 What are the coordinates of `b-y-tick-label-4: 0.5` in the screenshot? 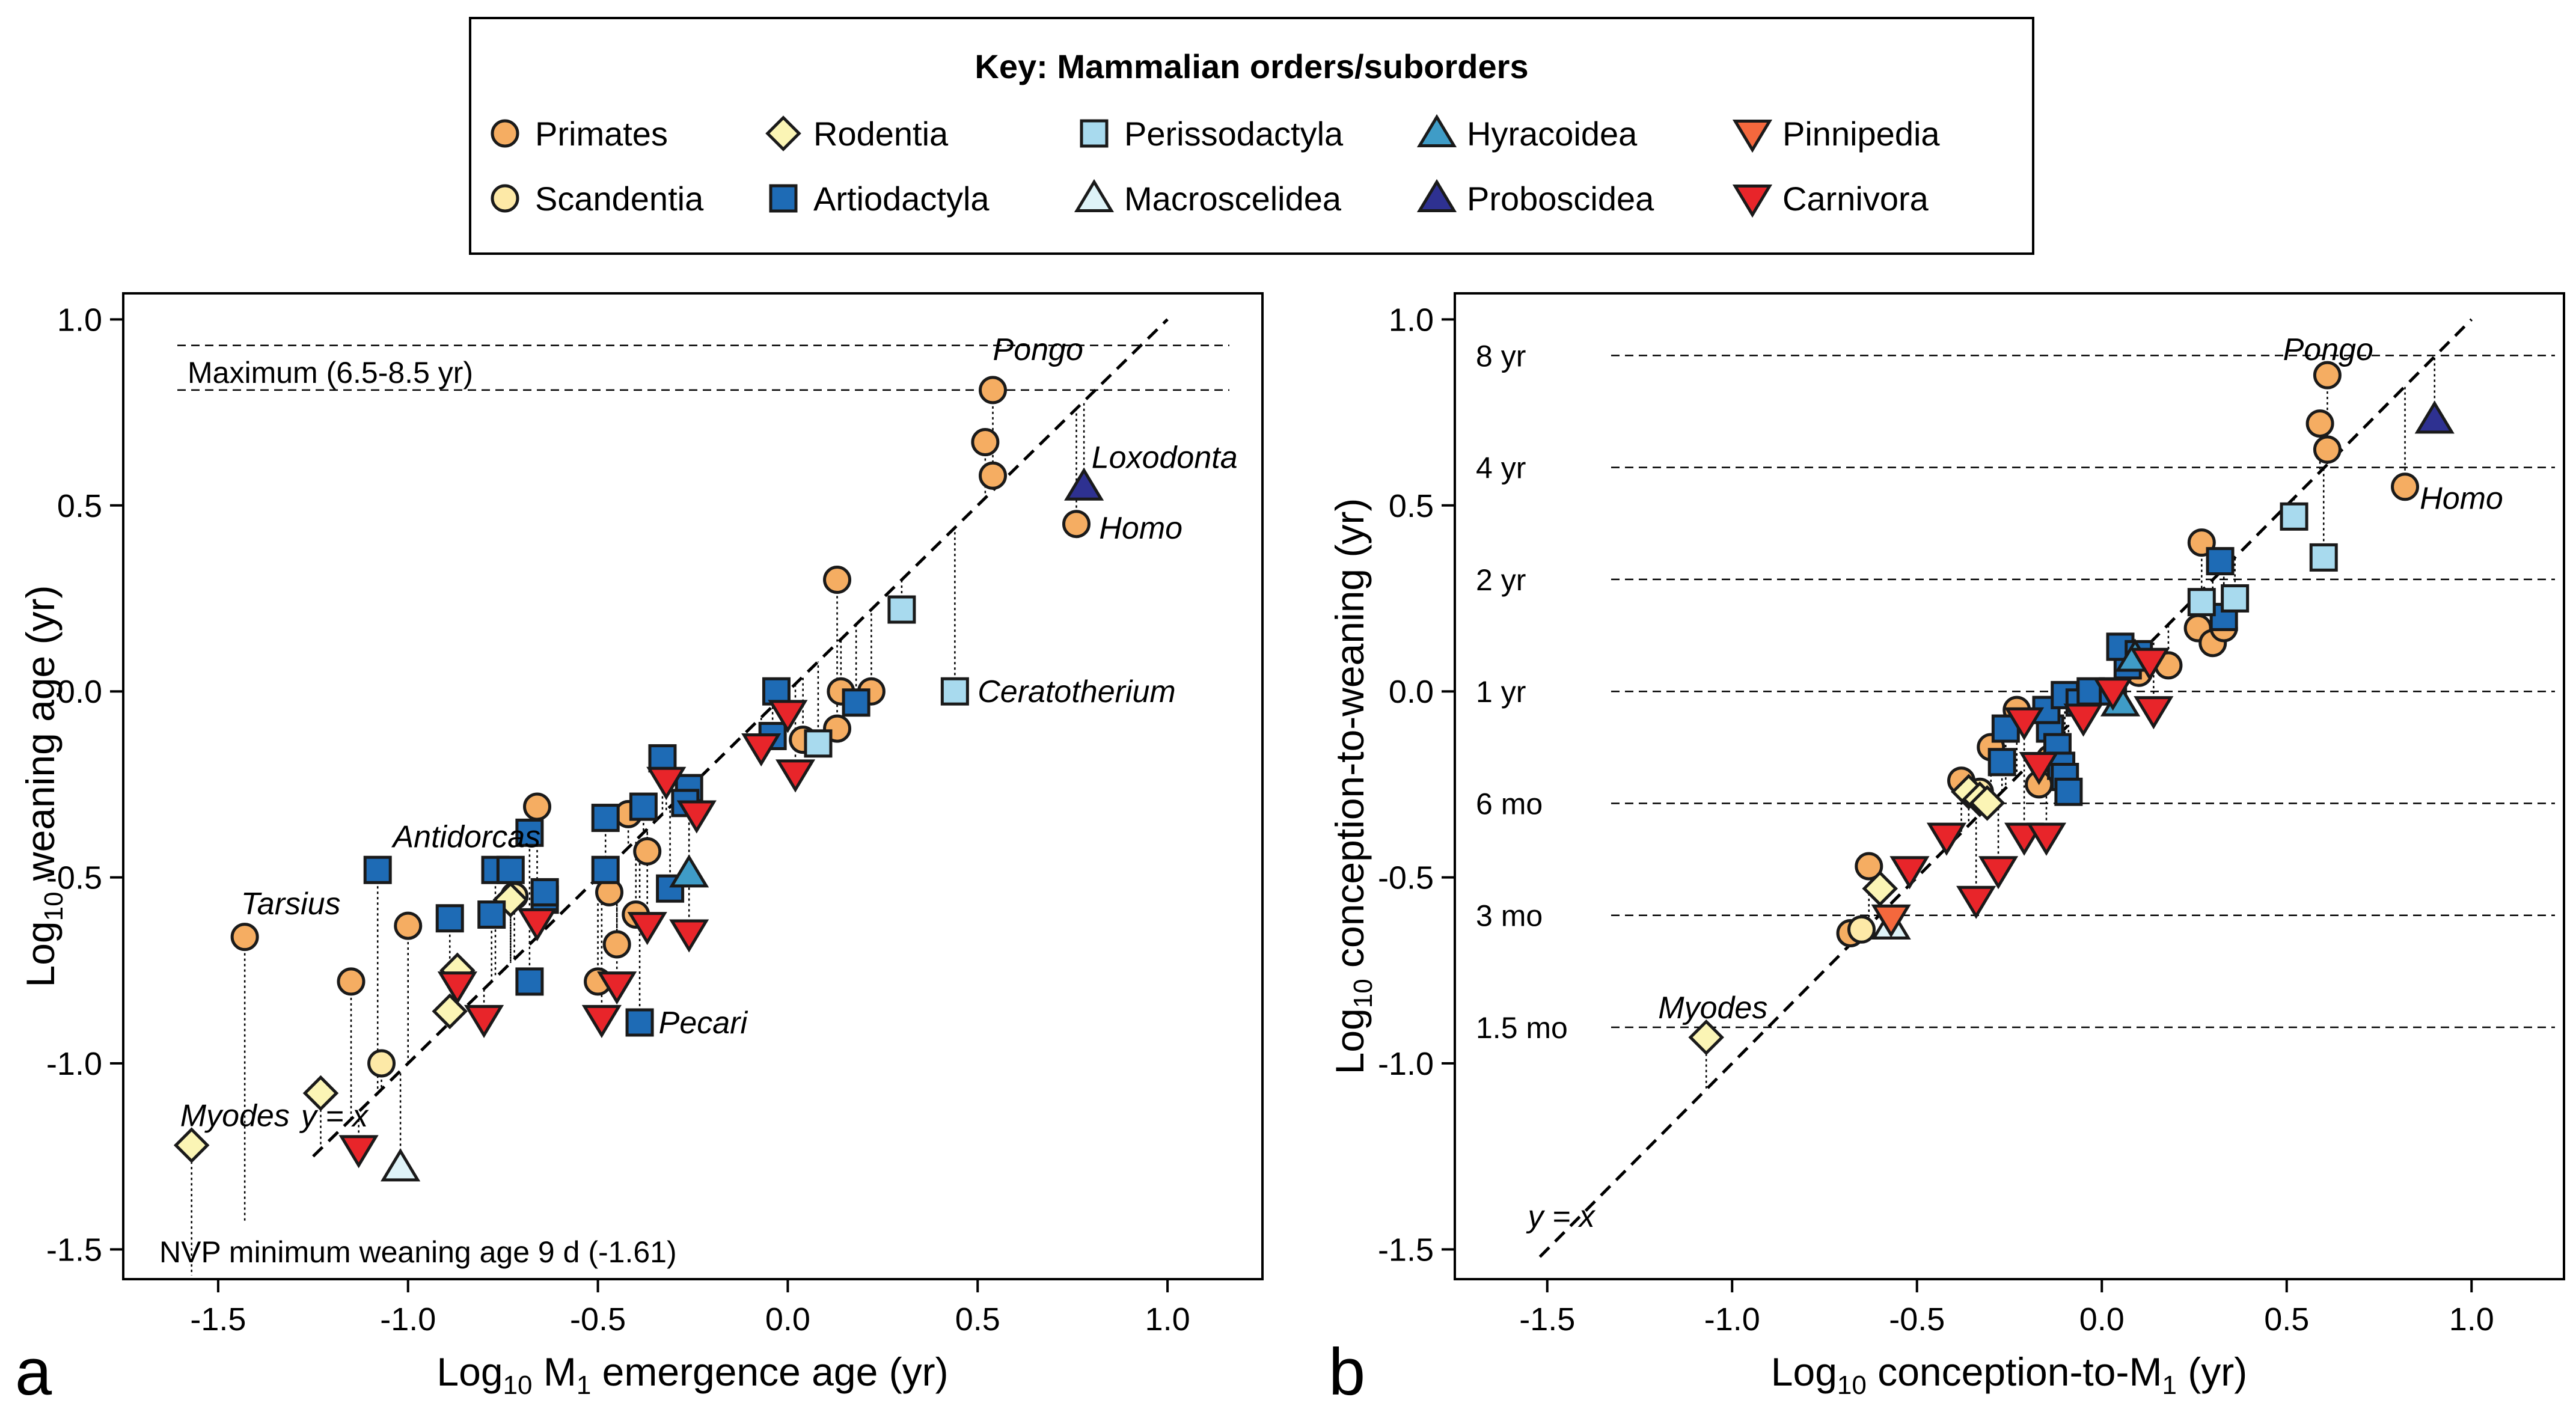 It's located at (1411, 506).